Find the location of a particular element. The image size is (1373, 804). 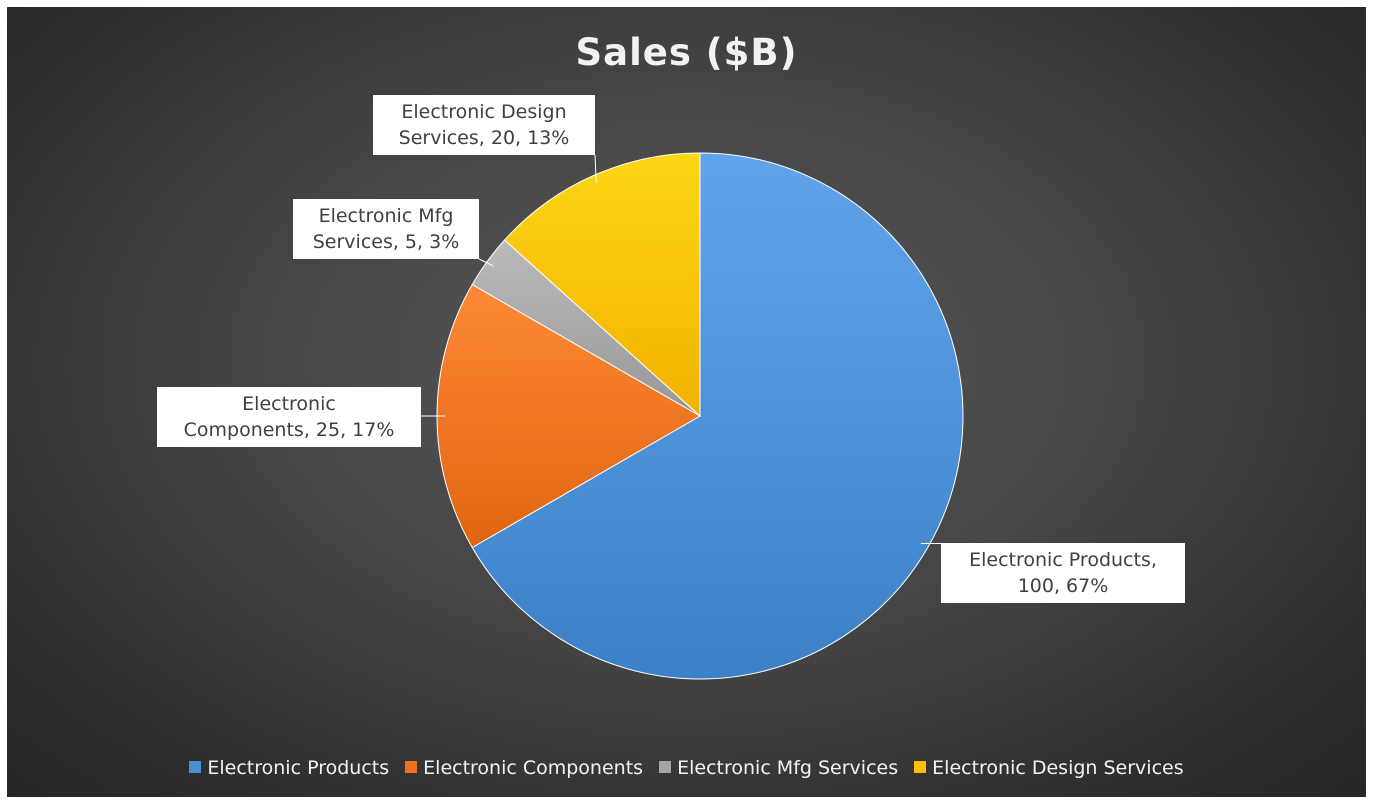

legend-item-electronic-products: Electronic Products is located at coordinates (289, 768).